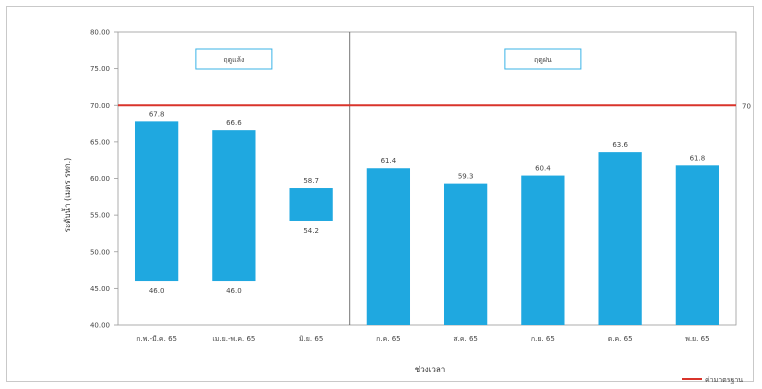 This screenshot has width=762, height=389. What do you see at coordinates (430, 369) in the screenshot?
I see `x-axis-title: ช่วงเวลา` at bounding box center [430, 369].